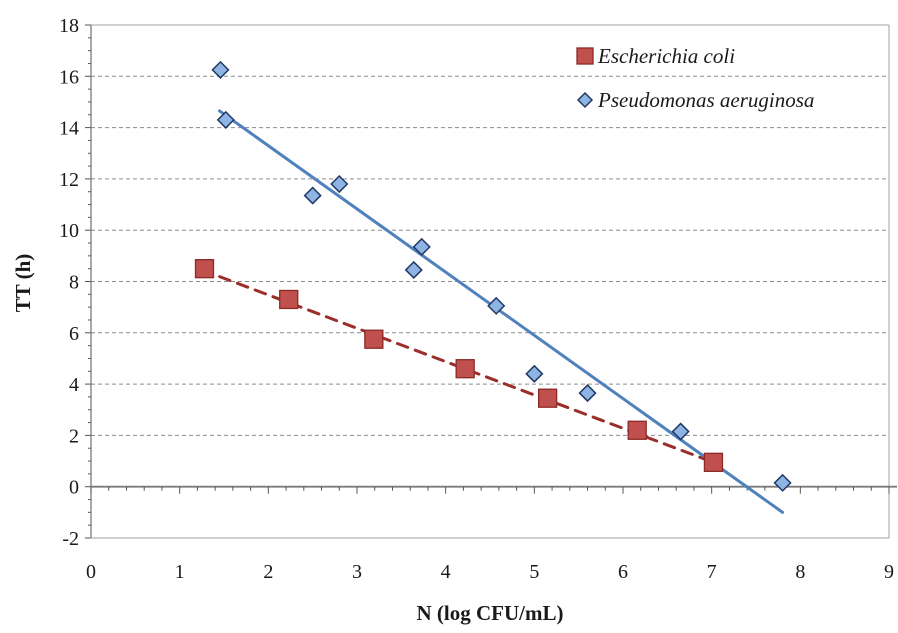 The width and height of the screenshot is (898, 633). Describe the element at coordinates (705, 100) in the screenshot. I see `legend-label-p-aeruginosa: Pseudomonas aeruginosa` at that location.